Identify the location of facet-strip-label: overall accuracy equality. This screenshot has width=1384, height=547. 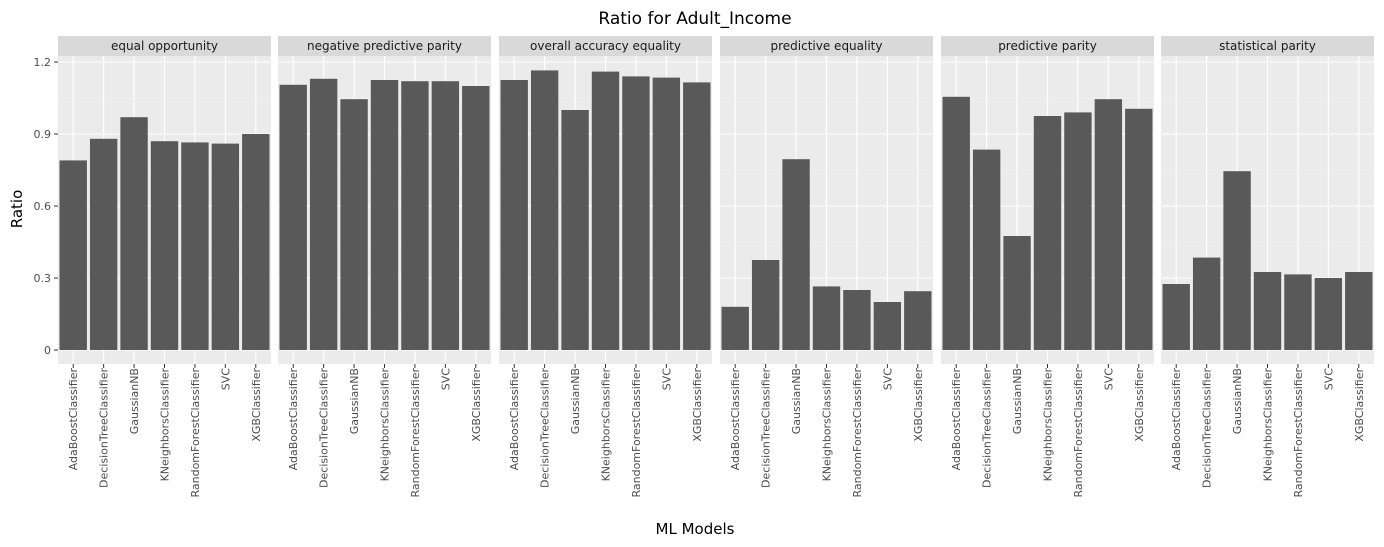
(605, 46).